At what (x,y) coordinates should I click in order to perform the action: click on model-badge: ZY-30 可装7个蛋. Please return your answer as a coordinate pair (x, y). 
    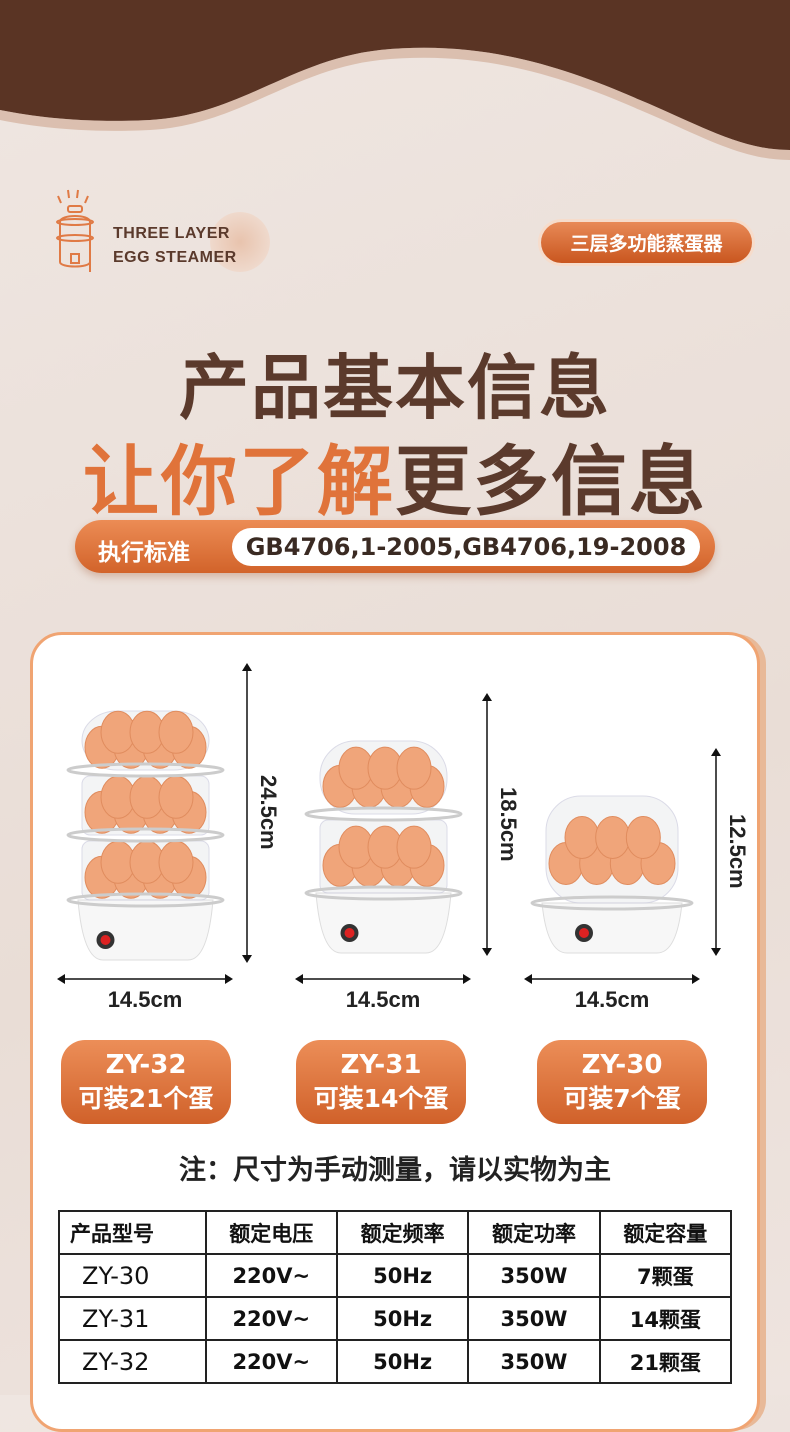
    Looking at the image, I should click on (622, 1082).